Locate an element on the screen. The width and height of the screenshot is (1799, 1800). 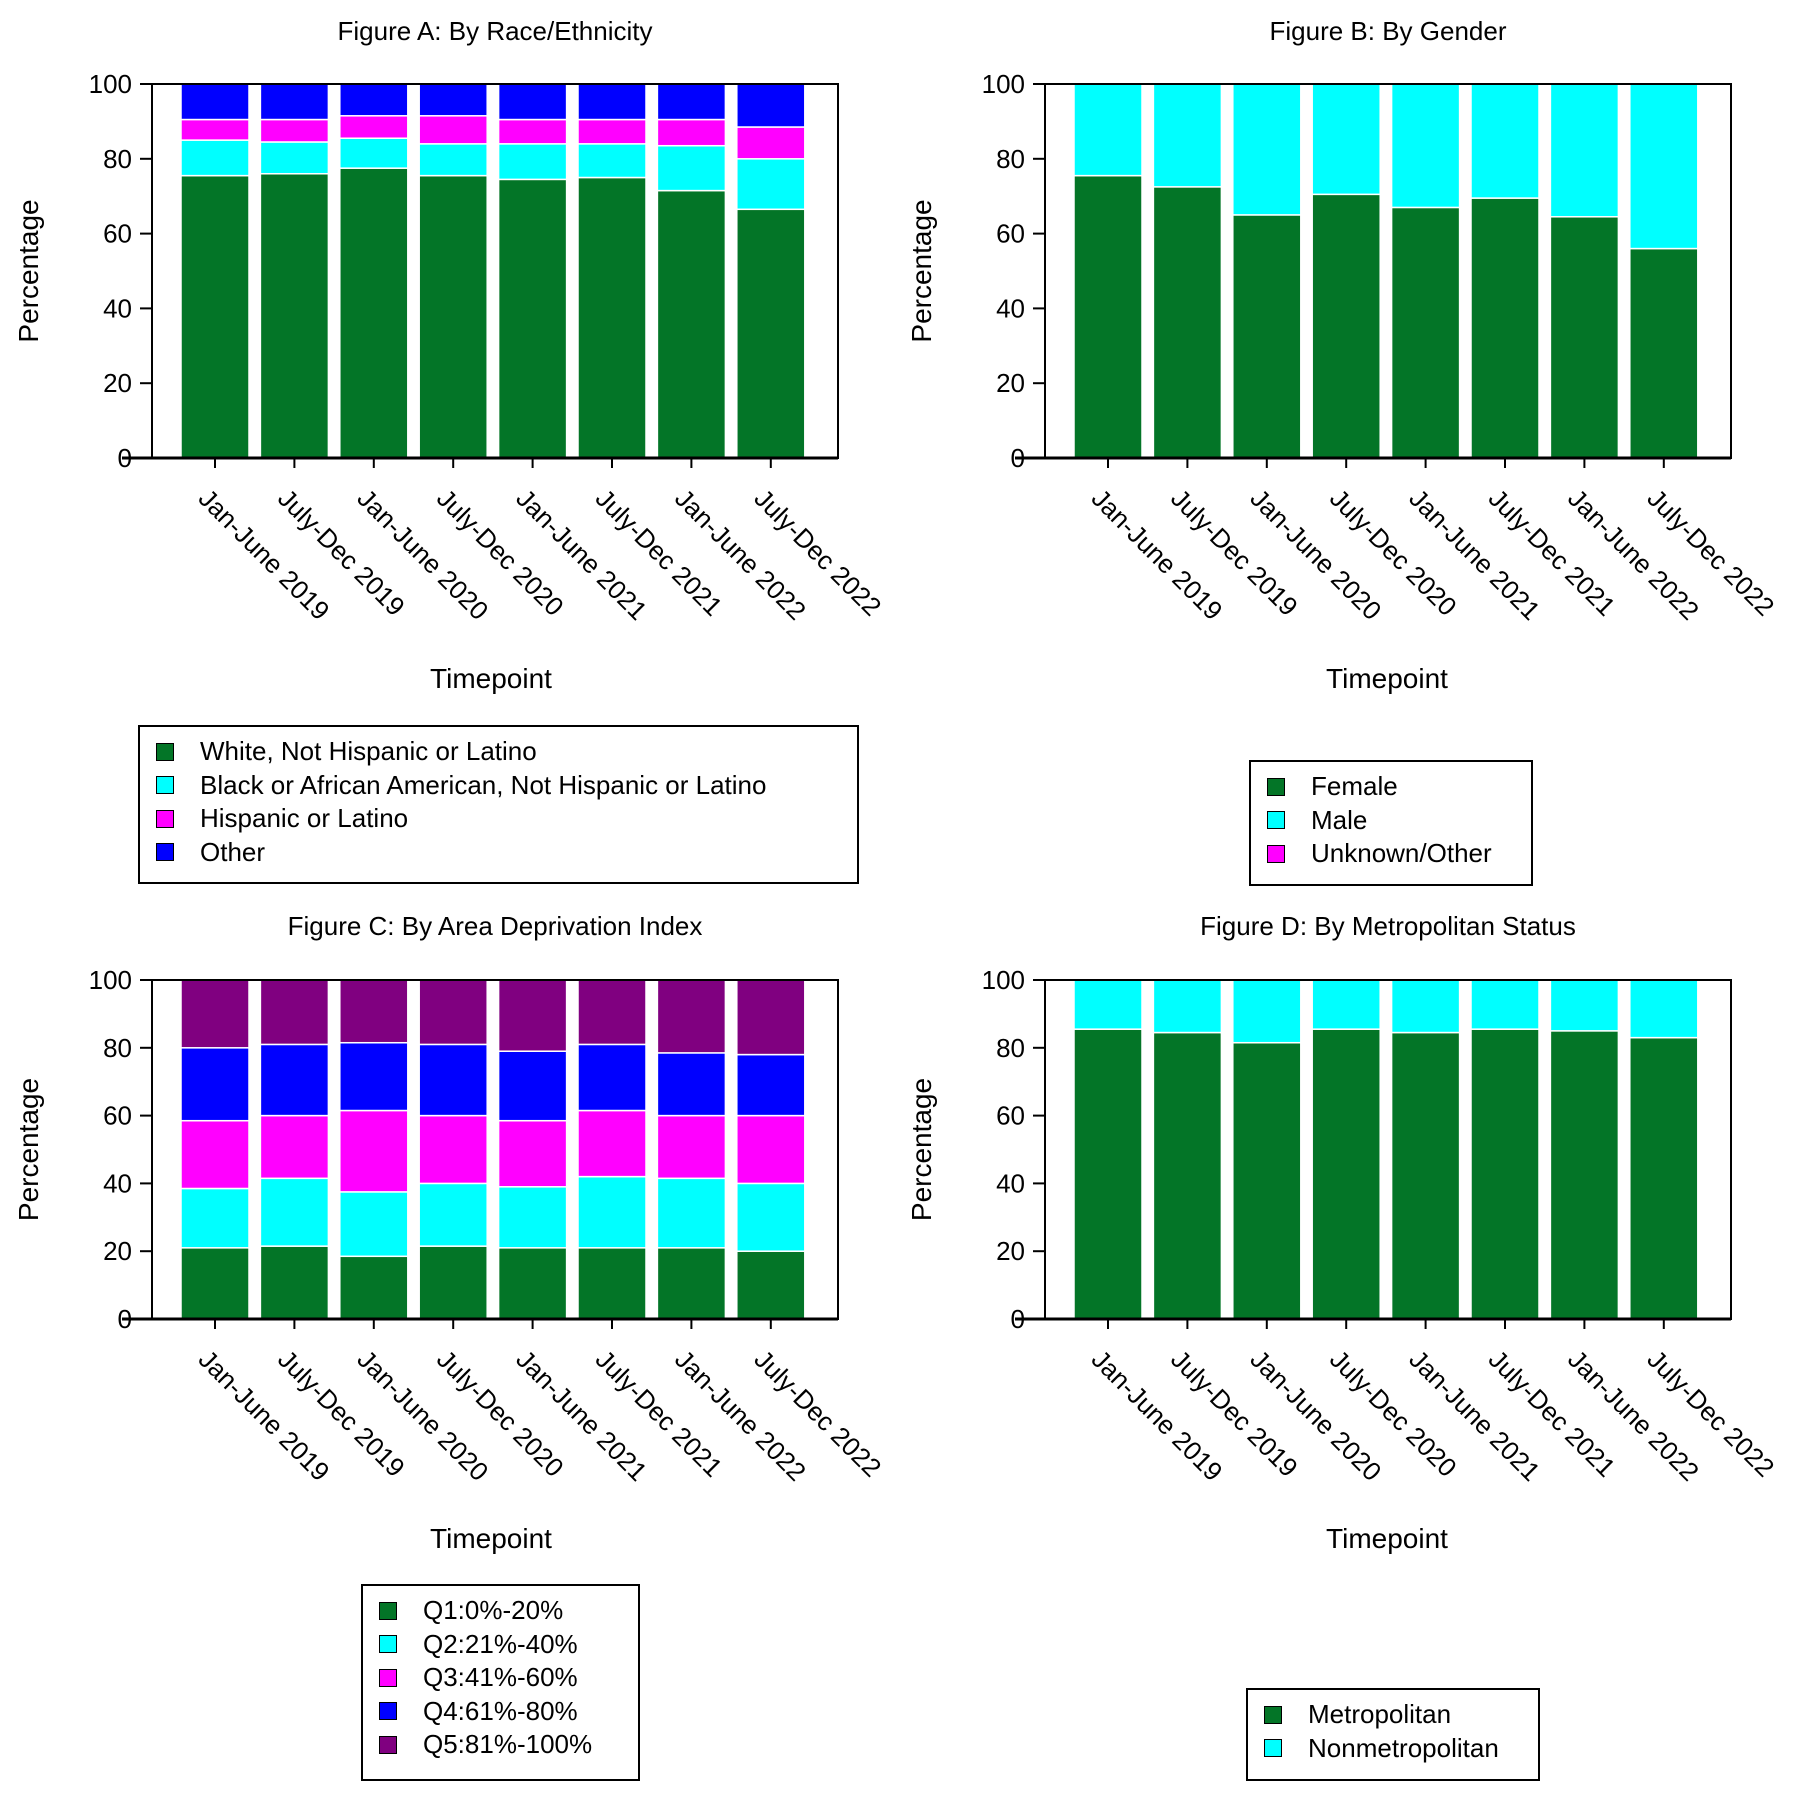
plot-area is located at coordinates (495, 271).